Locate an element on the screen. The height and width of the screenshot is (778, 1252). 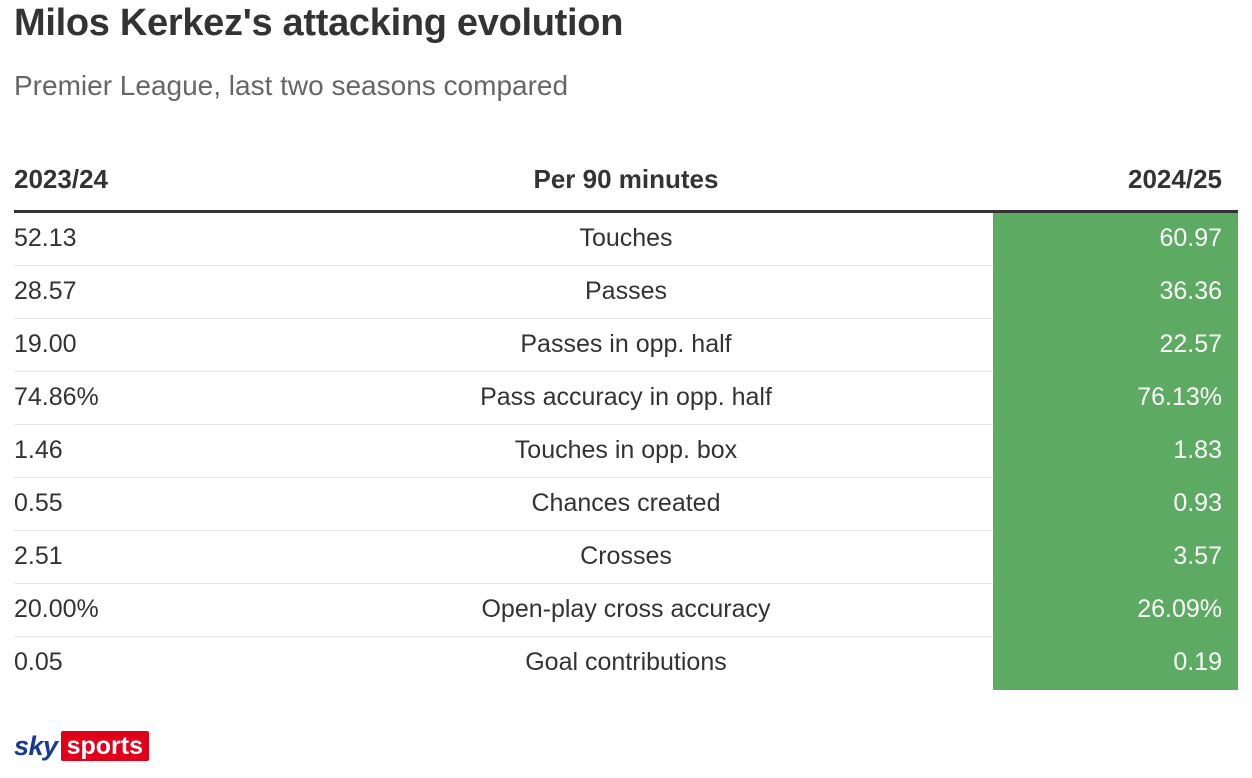
sky-sports-logo: sky sports is located at coordinates (81, 746).